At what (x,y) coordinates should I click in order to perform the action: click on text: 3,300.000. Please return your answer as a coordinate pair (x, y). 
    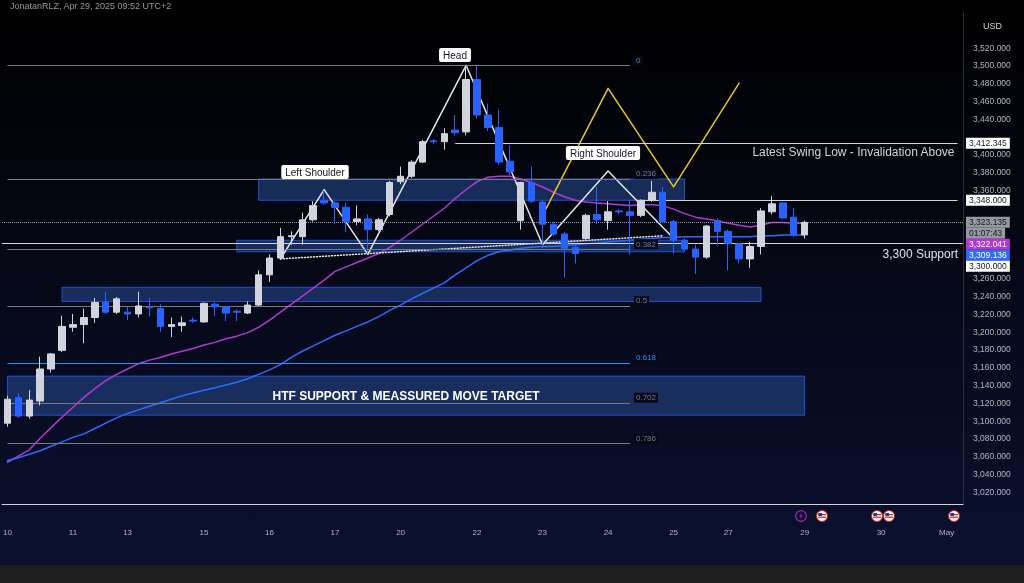
    Looking at the image, I should click on (988, 266).